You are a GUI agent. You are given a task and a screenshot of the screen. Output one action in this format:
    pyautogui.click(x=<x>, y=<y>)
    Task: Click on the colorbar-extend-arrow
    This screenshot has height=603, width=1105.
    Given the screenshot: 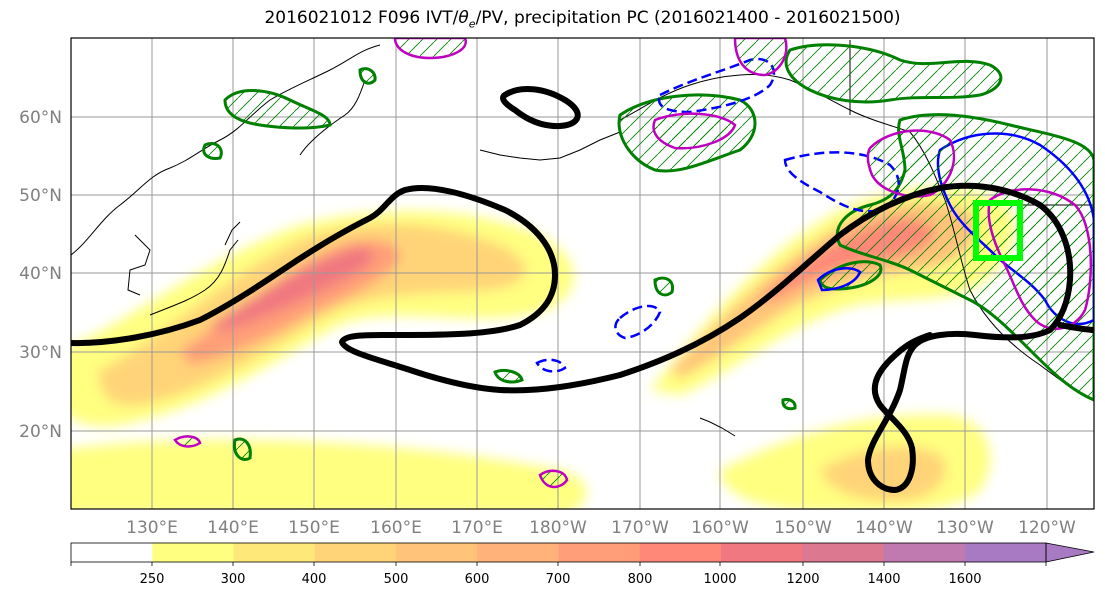 What is the action you would take?
    pyautogui.click(x=1070, y=552)
    